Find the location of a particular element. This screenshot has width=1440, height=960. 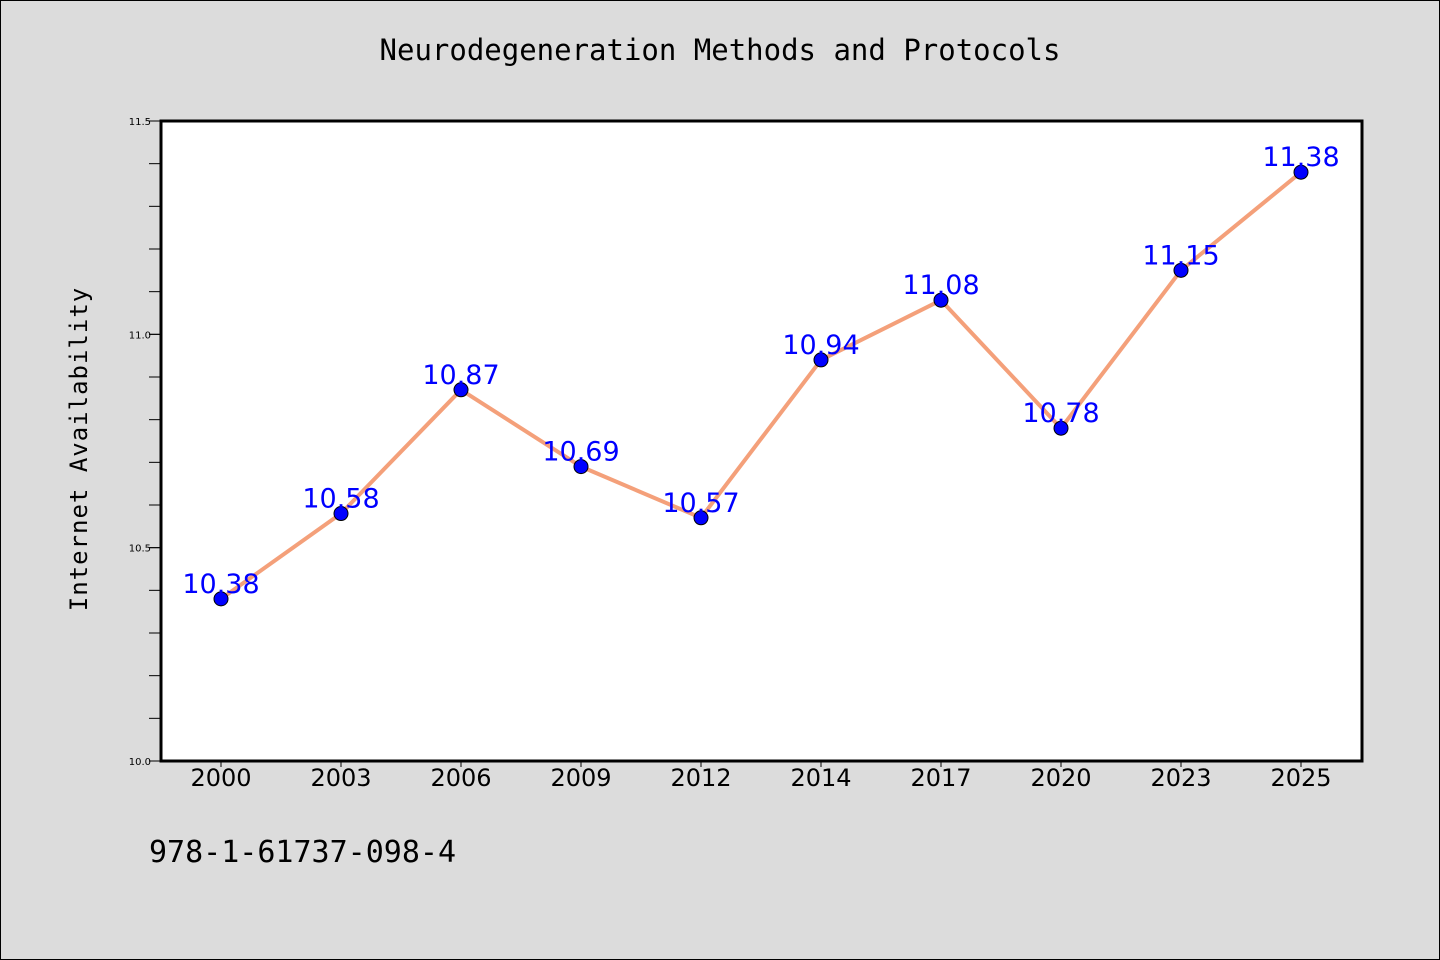

y-tick-label: 10.0 is located at coordinates (140, 762).